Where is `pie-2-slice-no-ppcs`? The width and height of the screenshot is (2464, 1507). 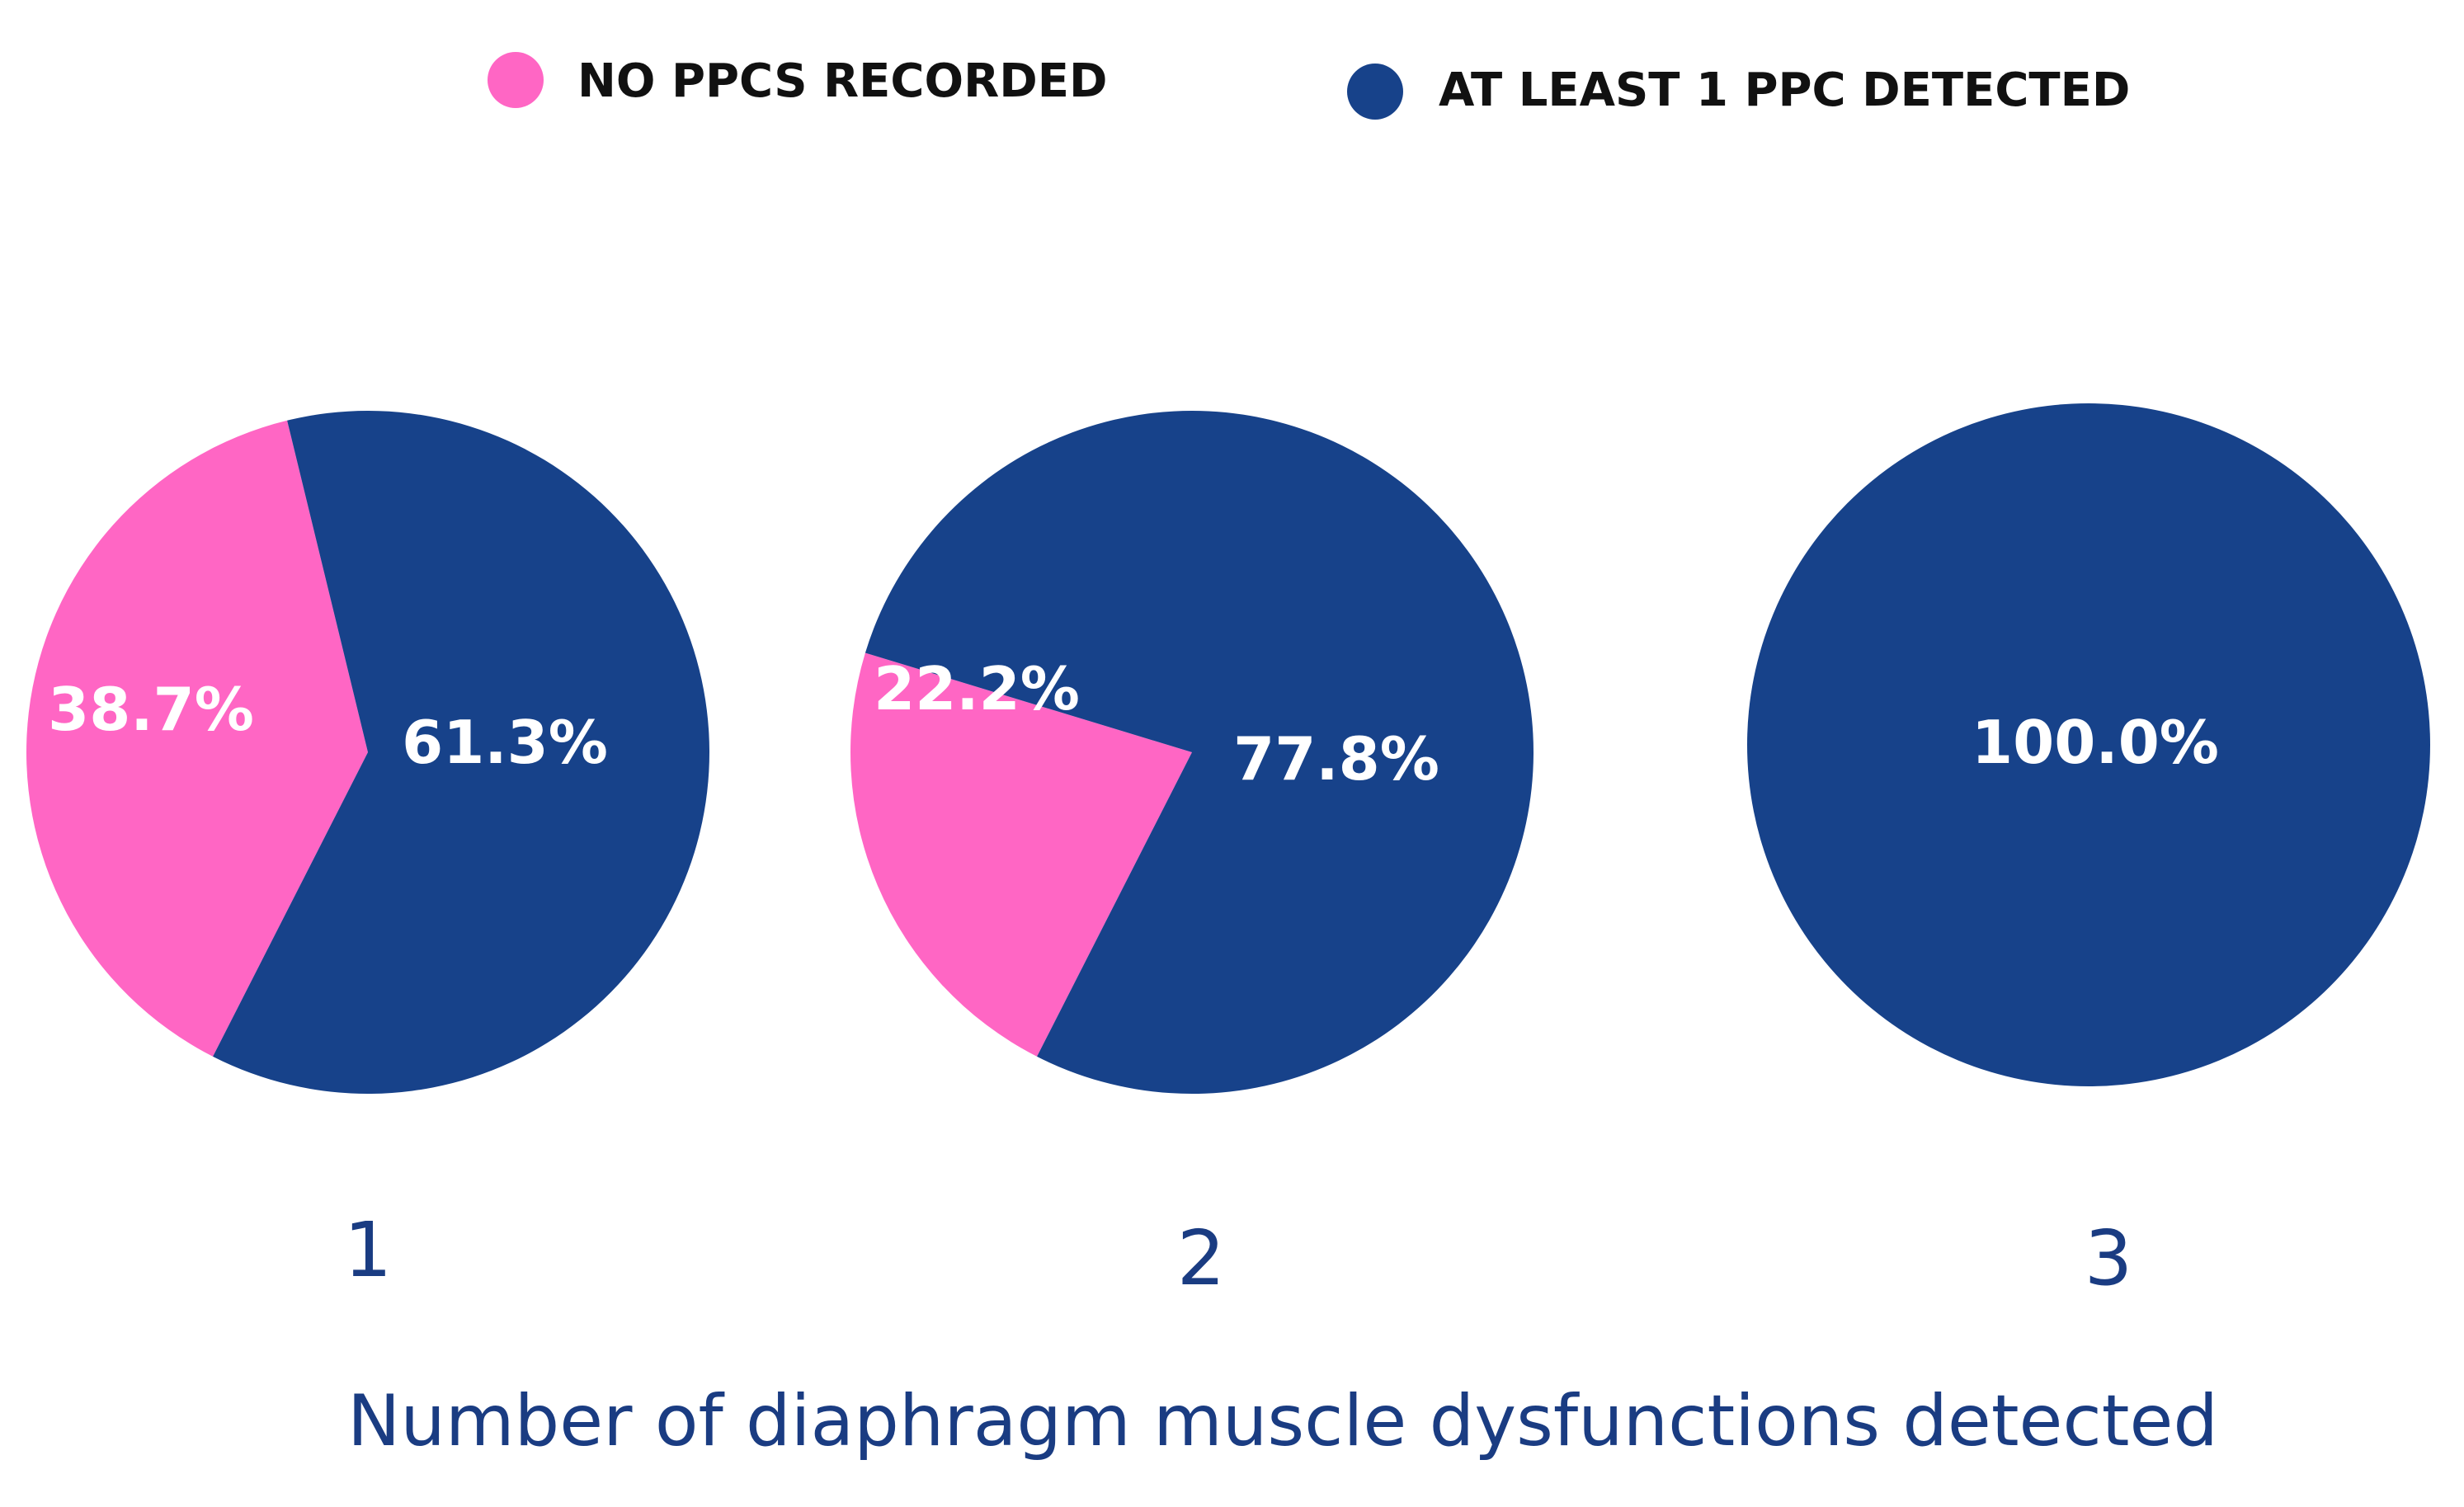
pie-2-slice-no-ppcs is located at coordinates (1021, 854).